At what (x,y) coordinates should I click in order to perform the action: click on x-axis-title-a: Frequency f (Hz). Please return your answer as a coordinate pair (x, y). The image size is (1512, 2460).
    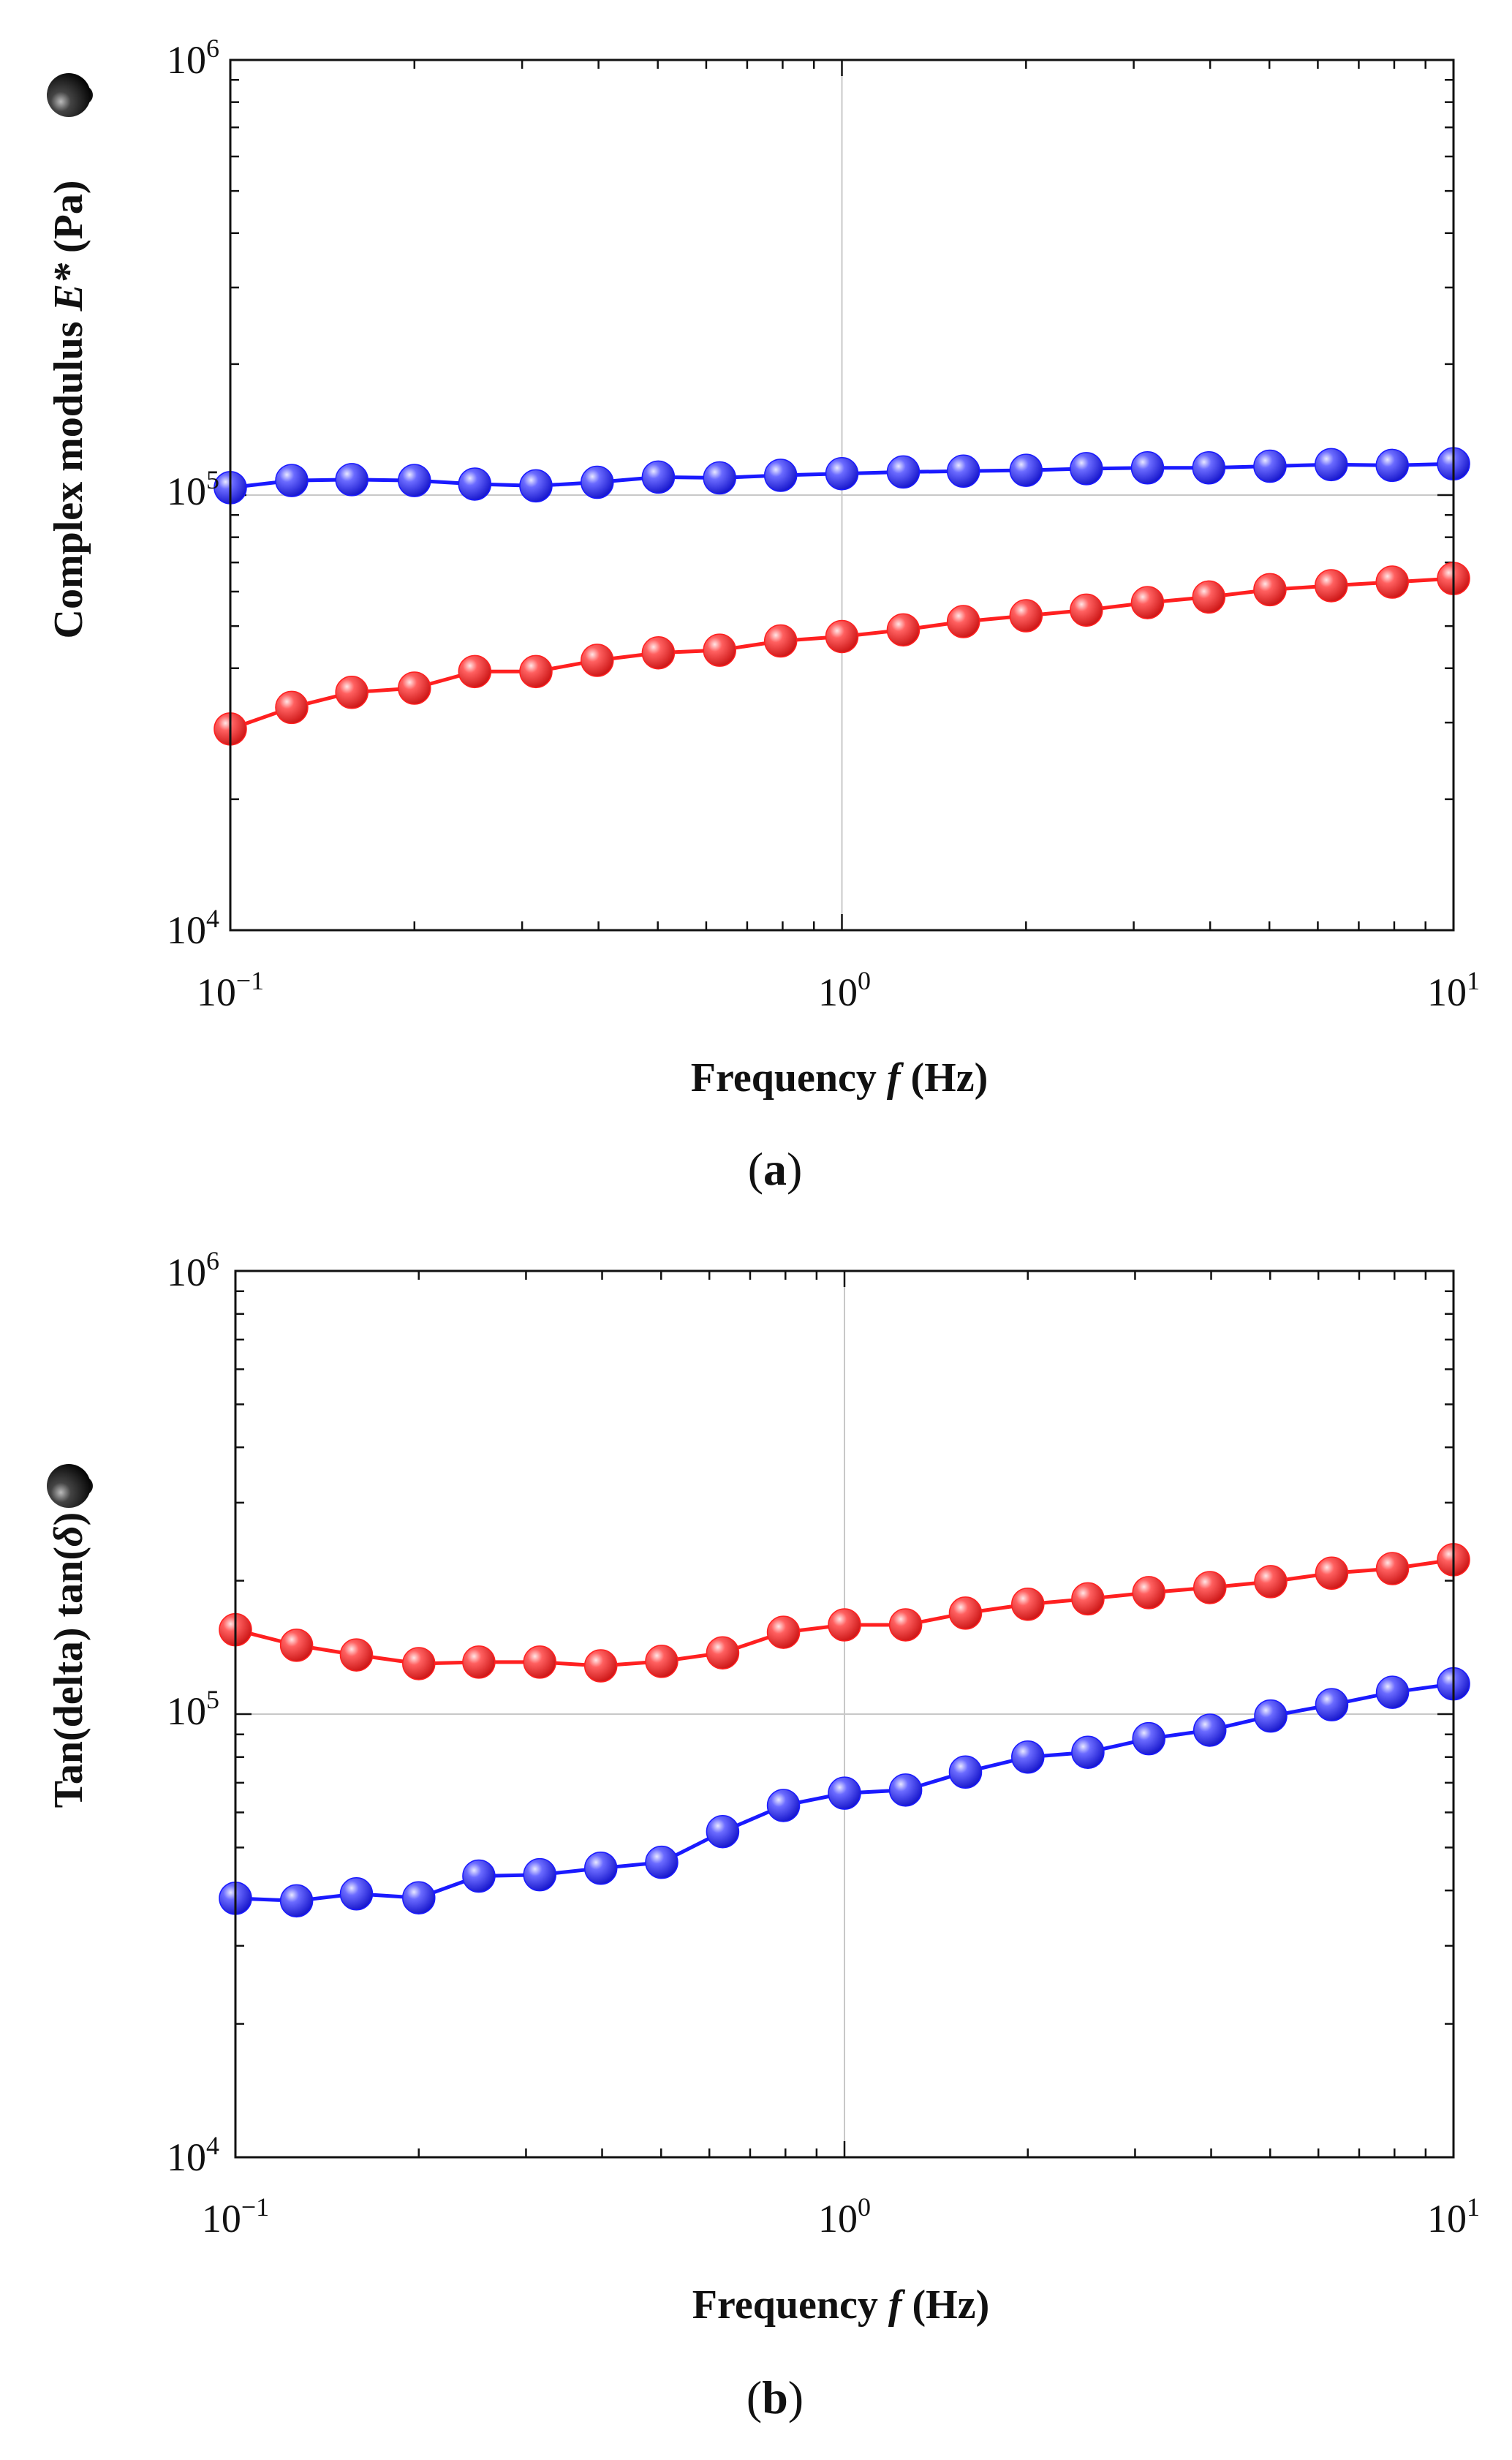
    Looking at the image, I should click on (839, 1078).